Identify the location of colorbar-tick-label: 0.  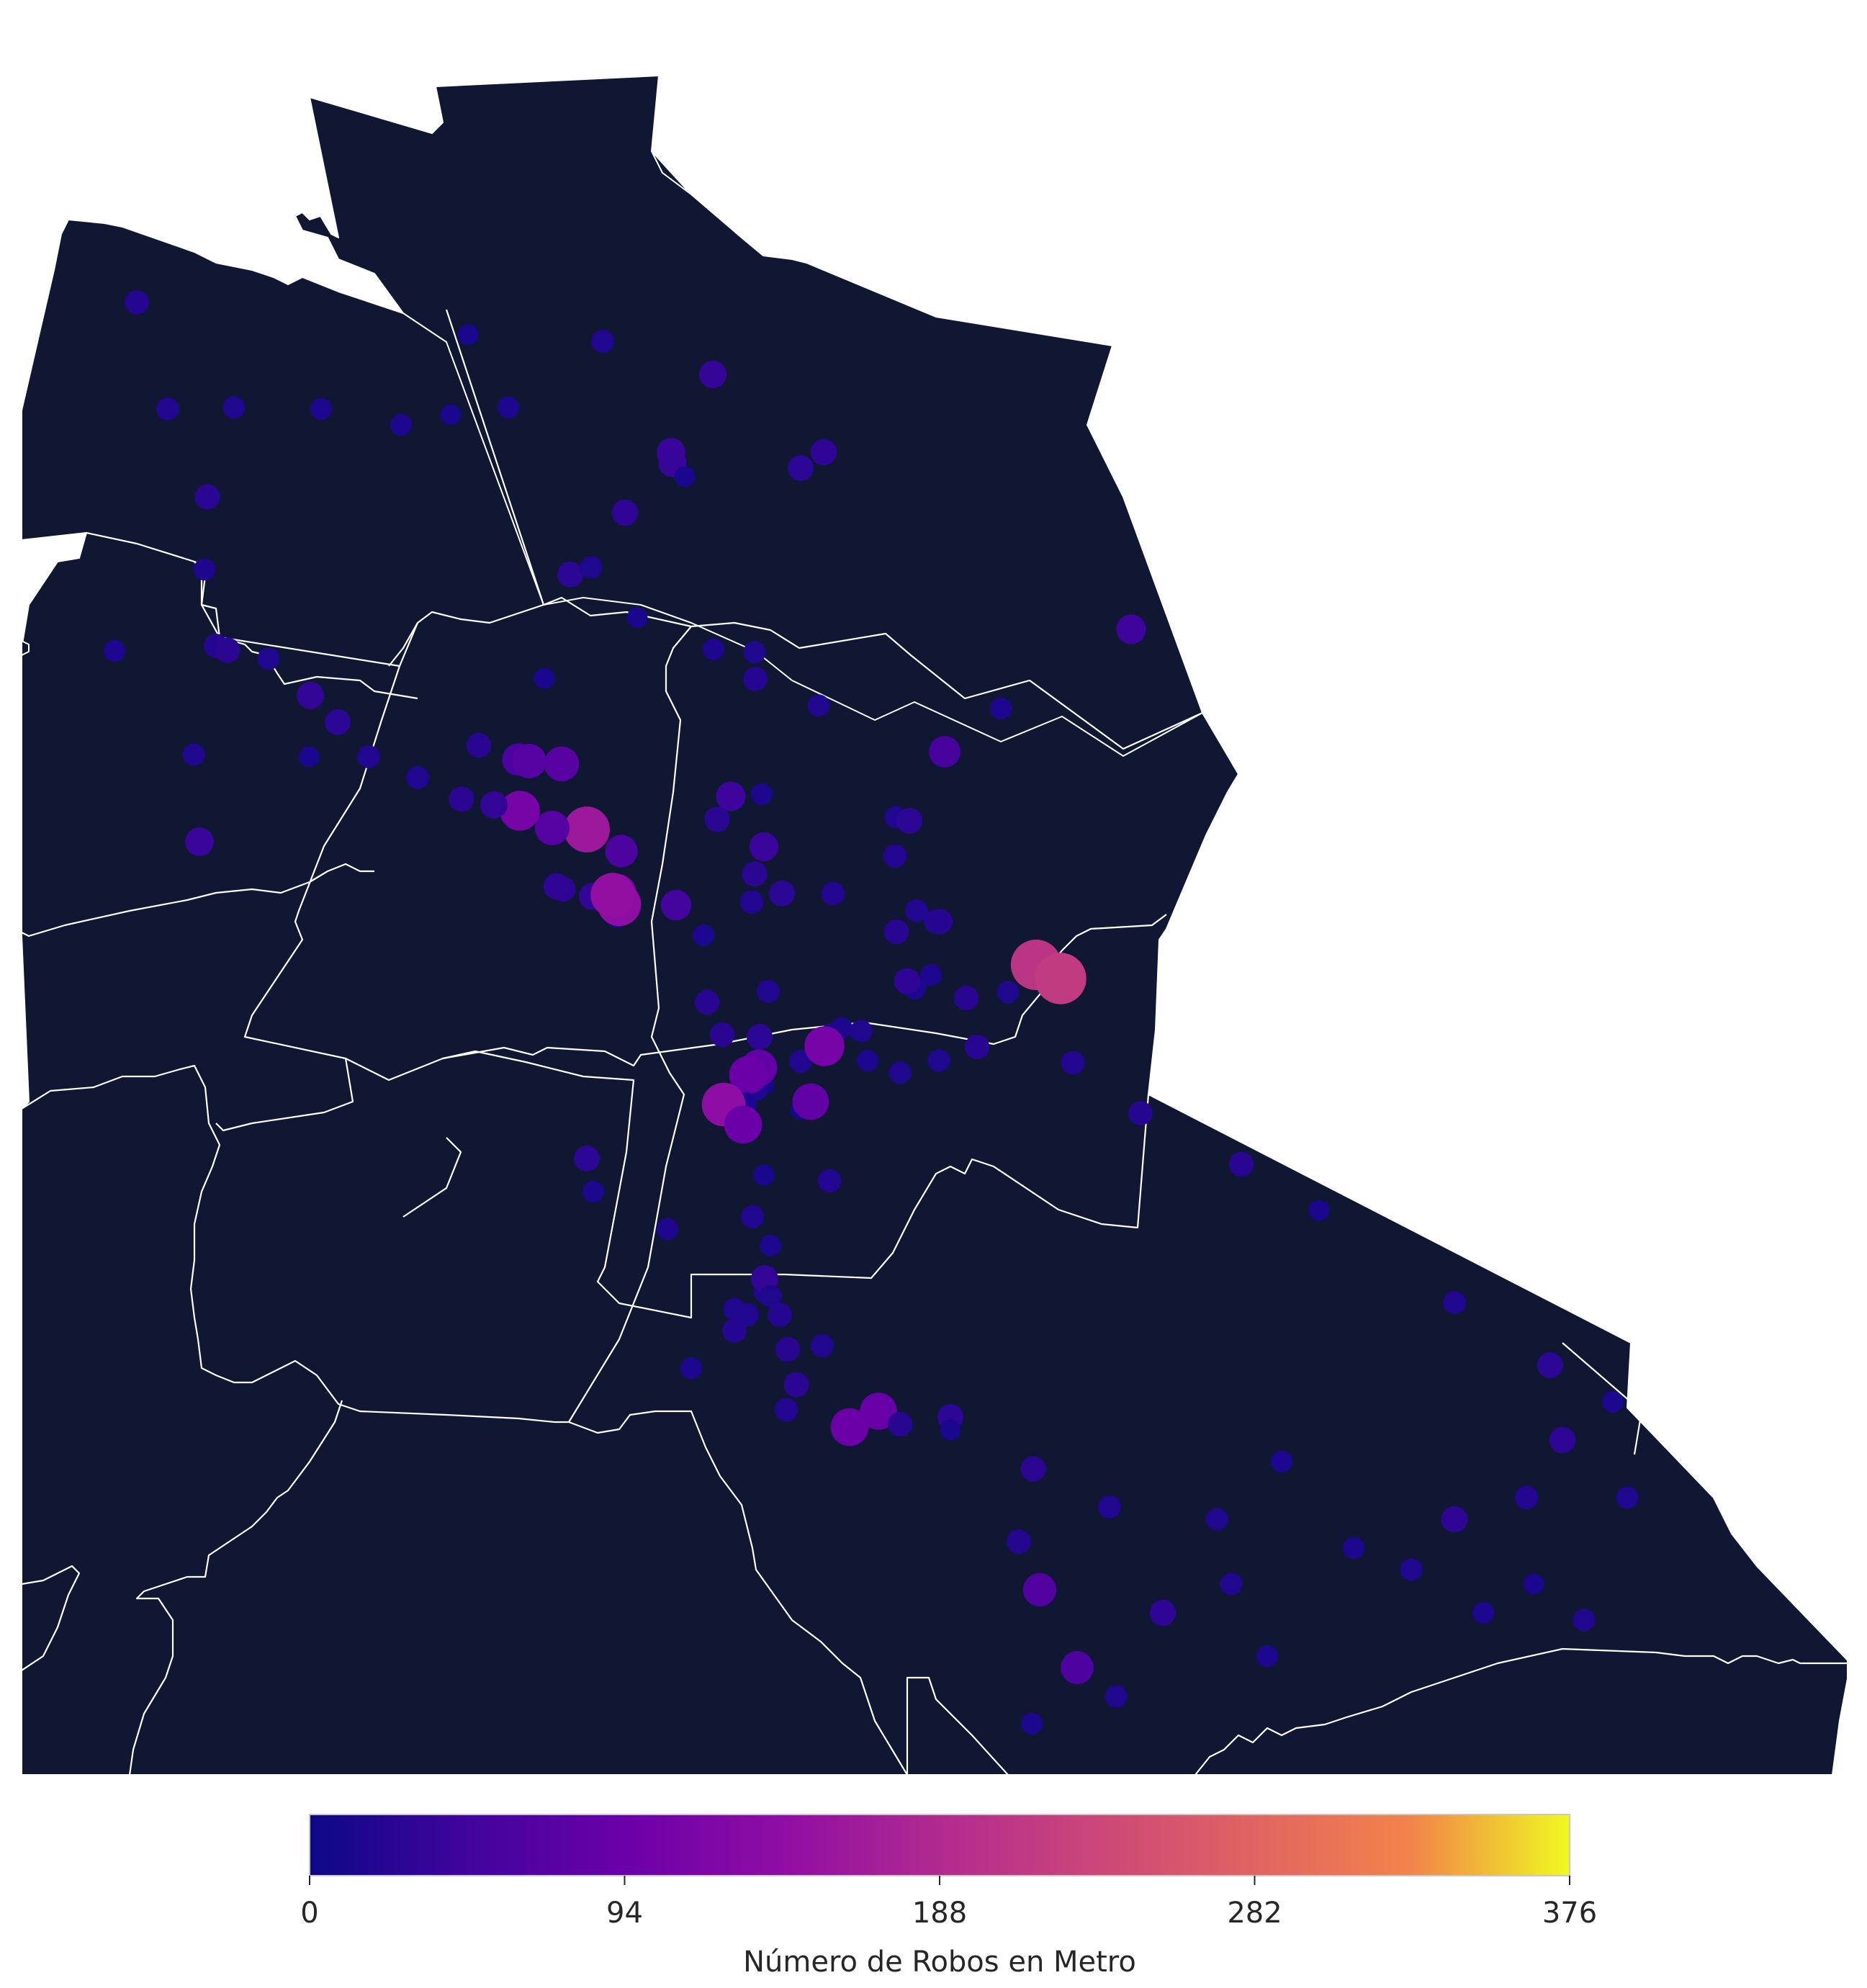
(309, 1913).